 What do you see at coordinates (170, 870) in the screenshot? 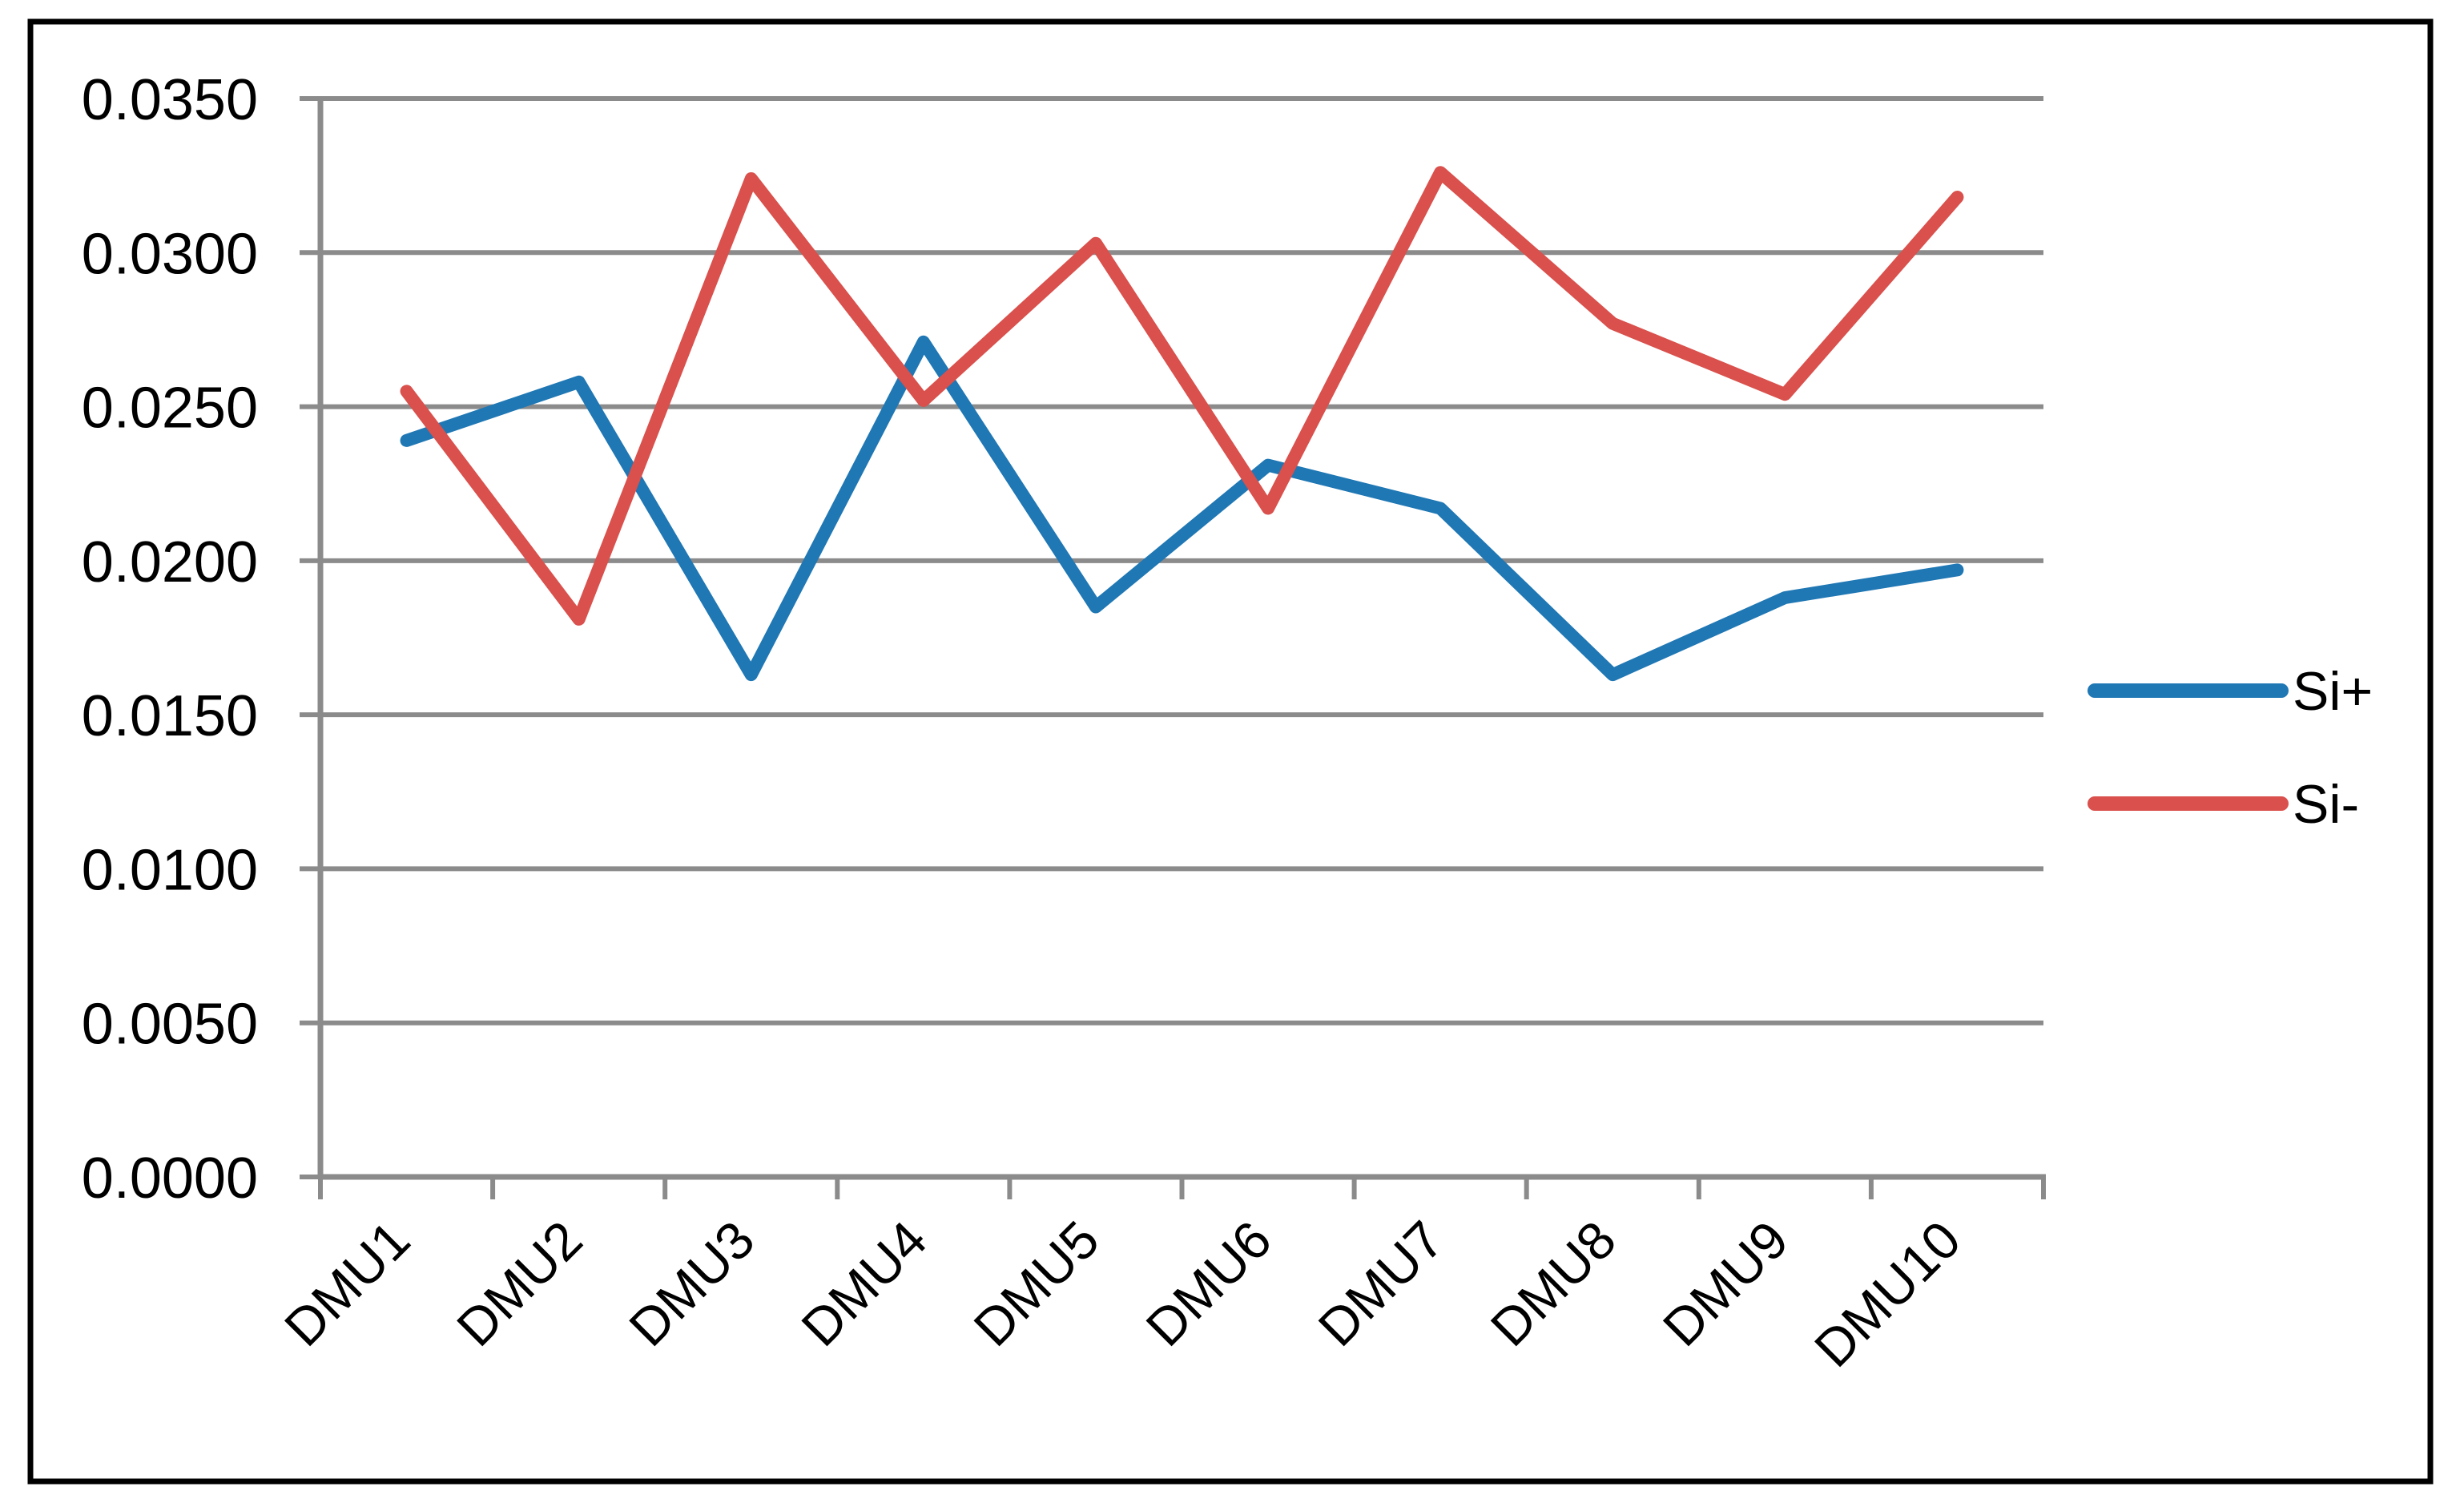
I see `y-tick-label: 0.0100` at bounding box center [170, 870].